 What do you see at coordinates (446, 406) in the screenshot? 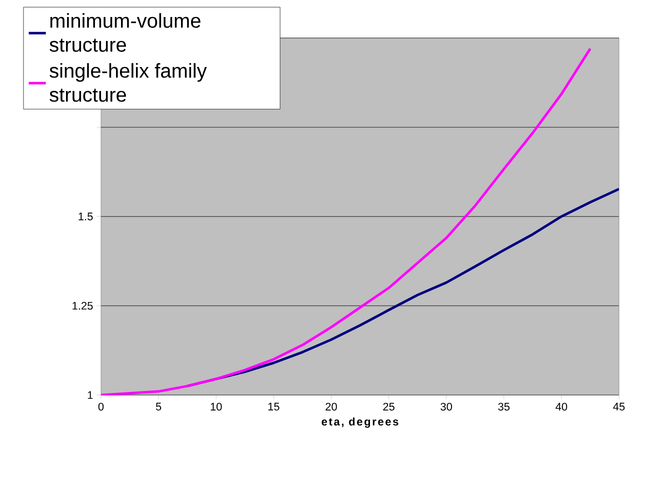
I see `x-tick-label: 30` at bounding box center [446, 406].